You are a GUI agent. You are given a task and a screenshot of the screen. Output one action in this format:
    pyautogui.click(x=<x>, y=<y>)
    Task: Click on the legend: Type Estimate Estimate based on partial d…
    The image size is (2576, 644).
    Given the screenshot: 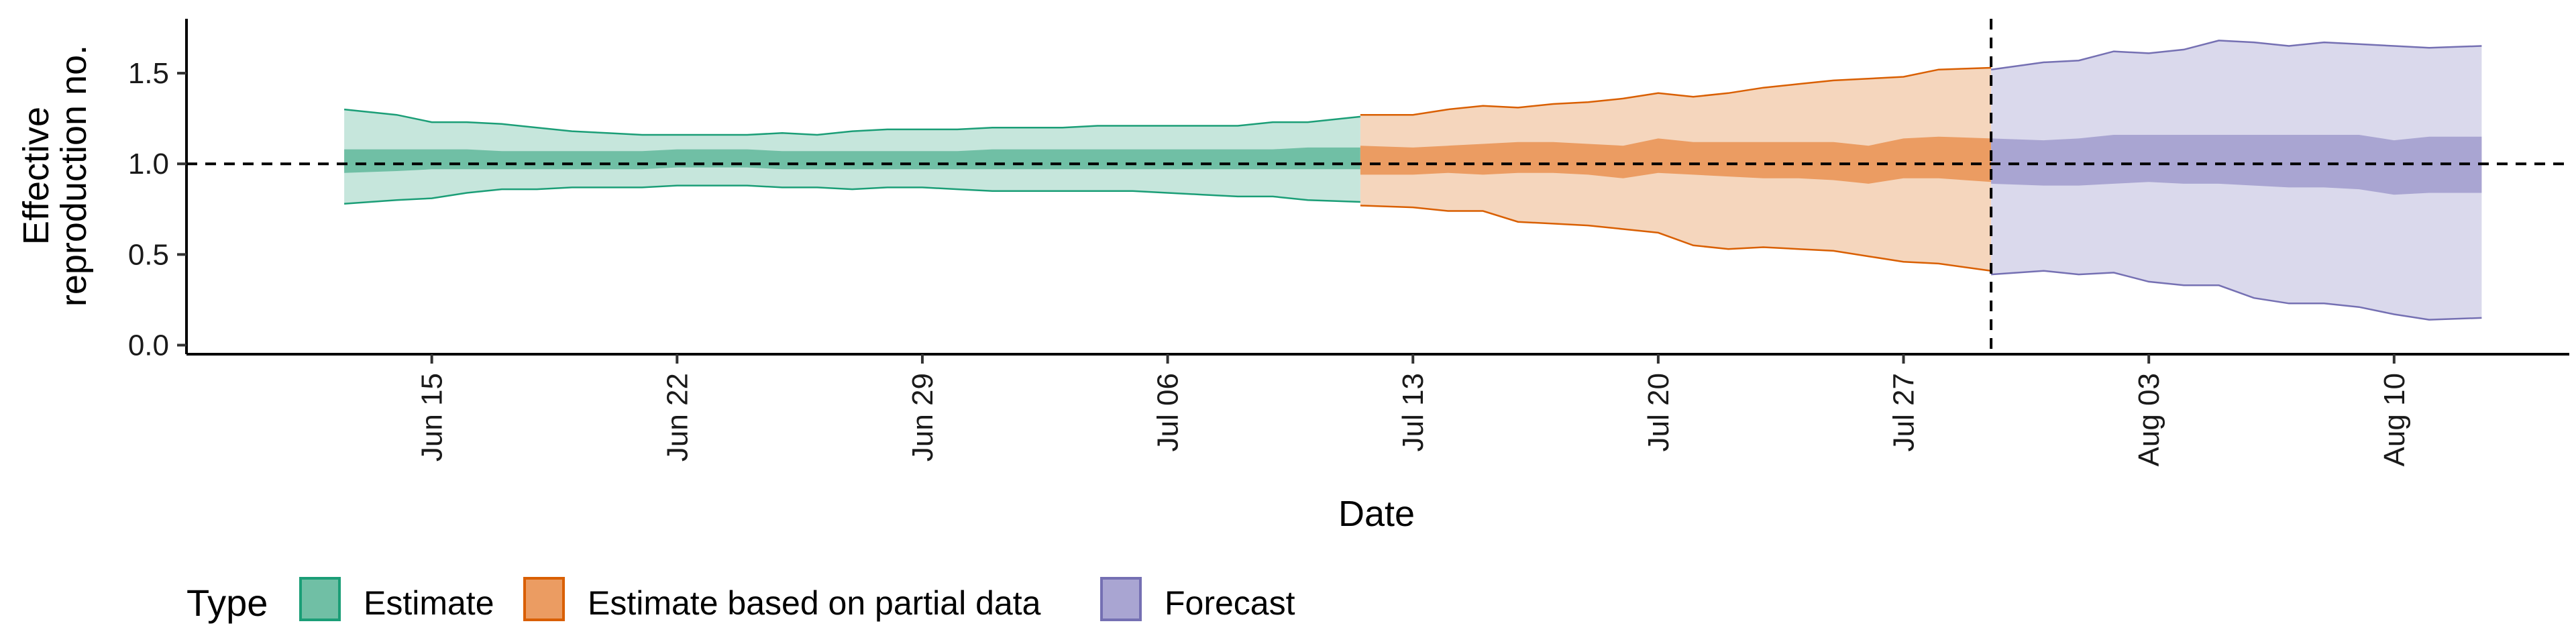 What is the action you would take?
    pyautogui.click(x=740, y=600)
    